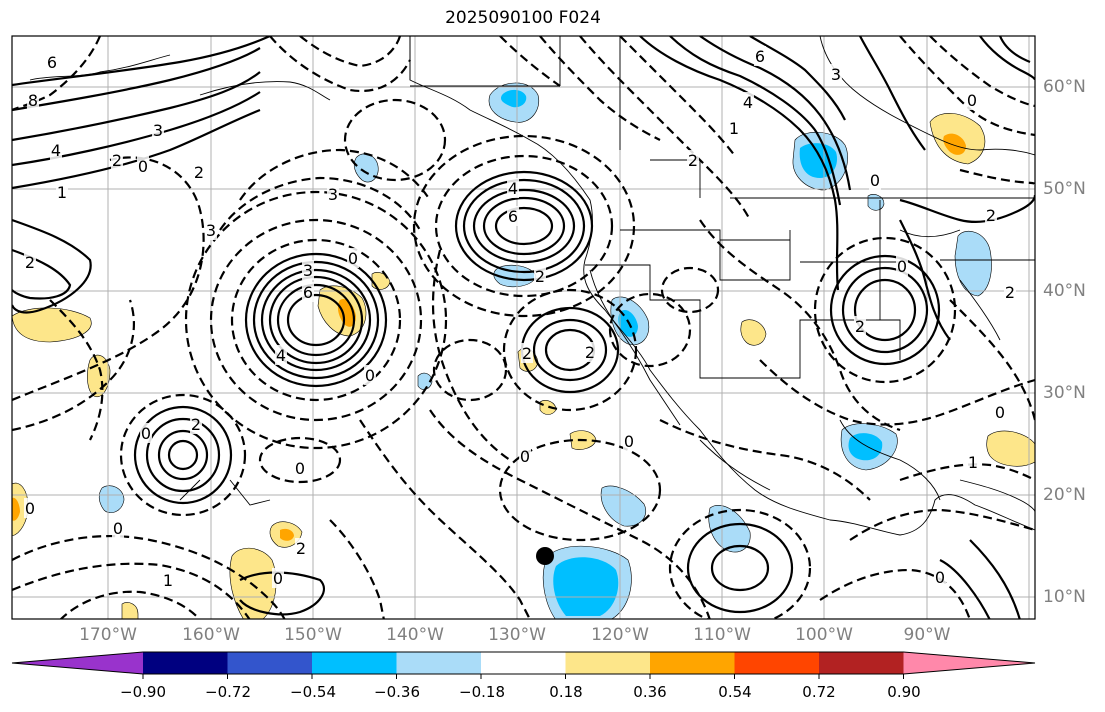 This screenshot has width=1105, height=712. I want to click on lat-label: 60°N, so click(1064, 87).